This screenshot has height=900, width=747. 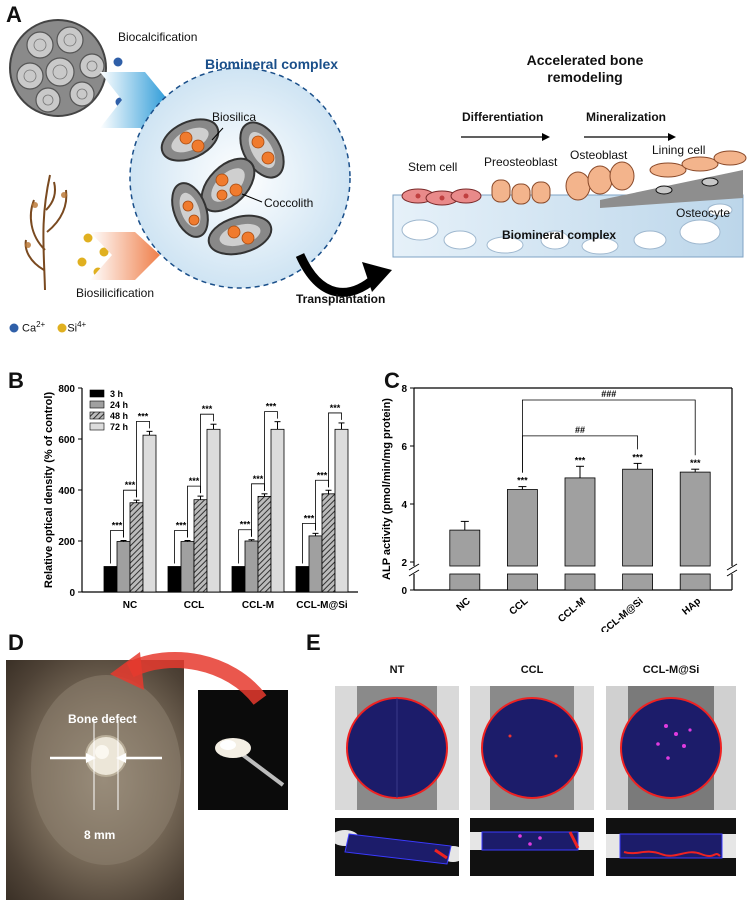 What do you see at coordinates (532, 847) in the screenshot?
I see `microct-side-ccl` at bounding box center [532, 847].